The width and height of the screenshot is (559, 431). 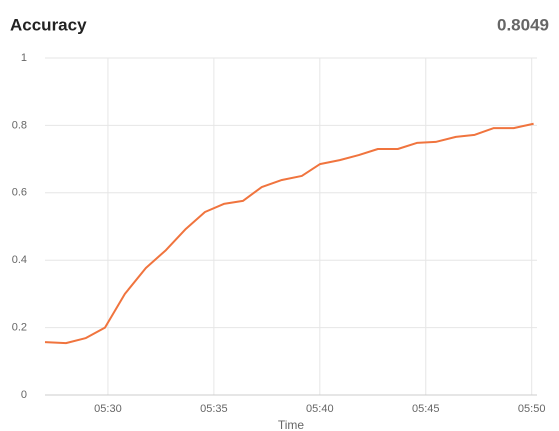 What do you see at coordinates (19, 328) in the screenshot?
I see `y-tick-label: 0.2` at bounding box center [19, 328].